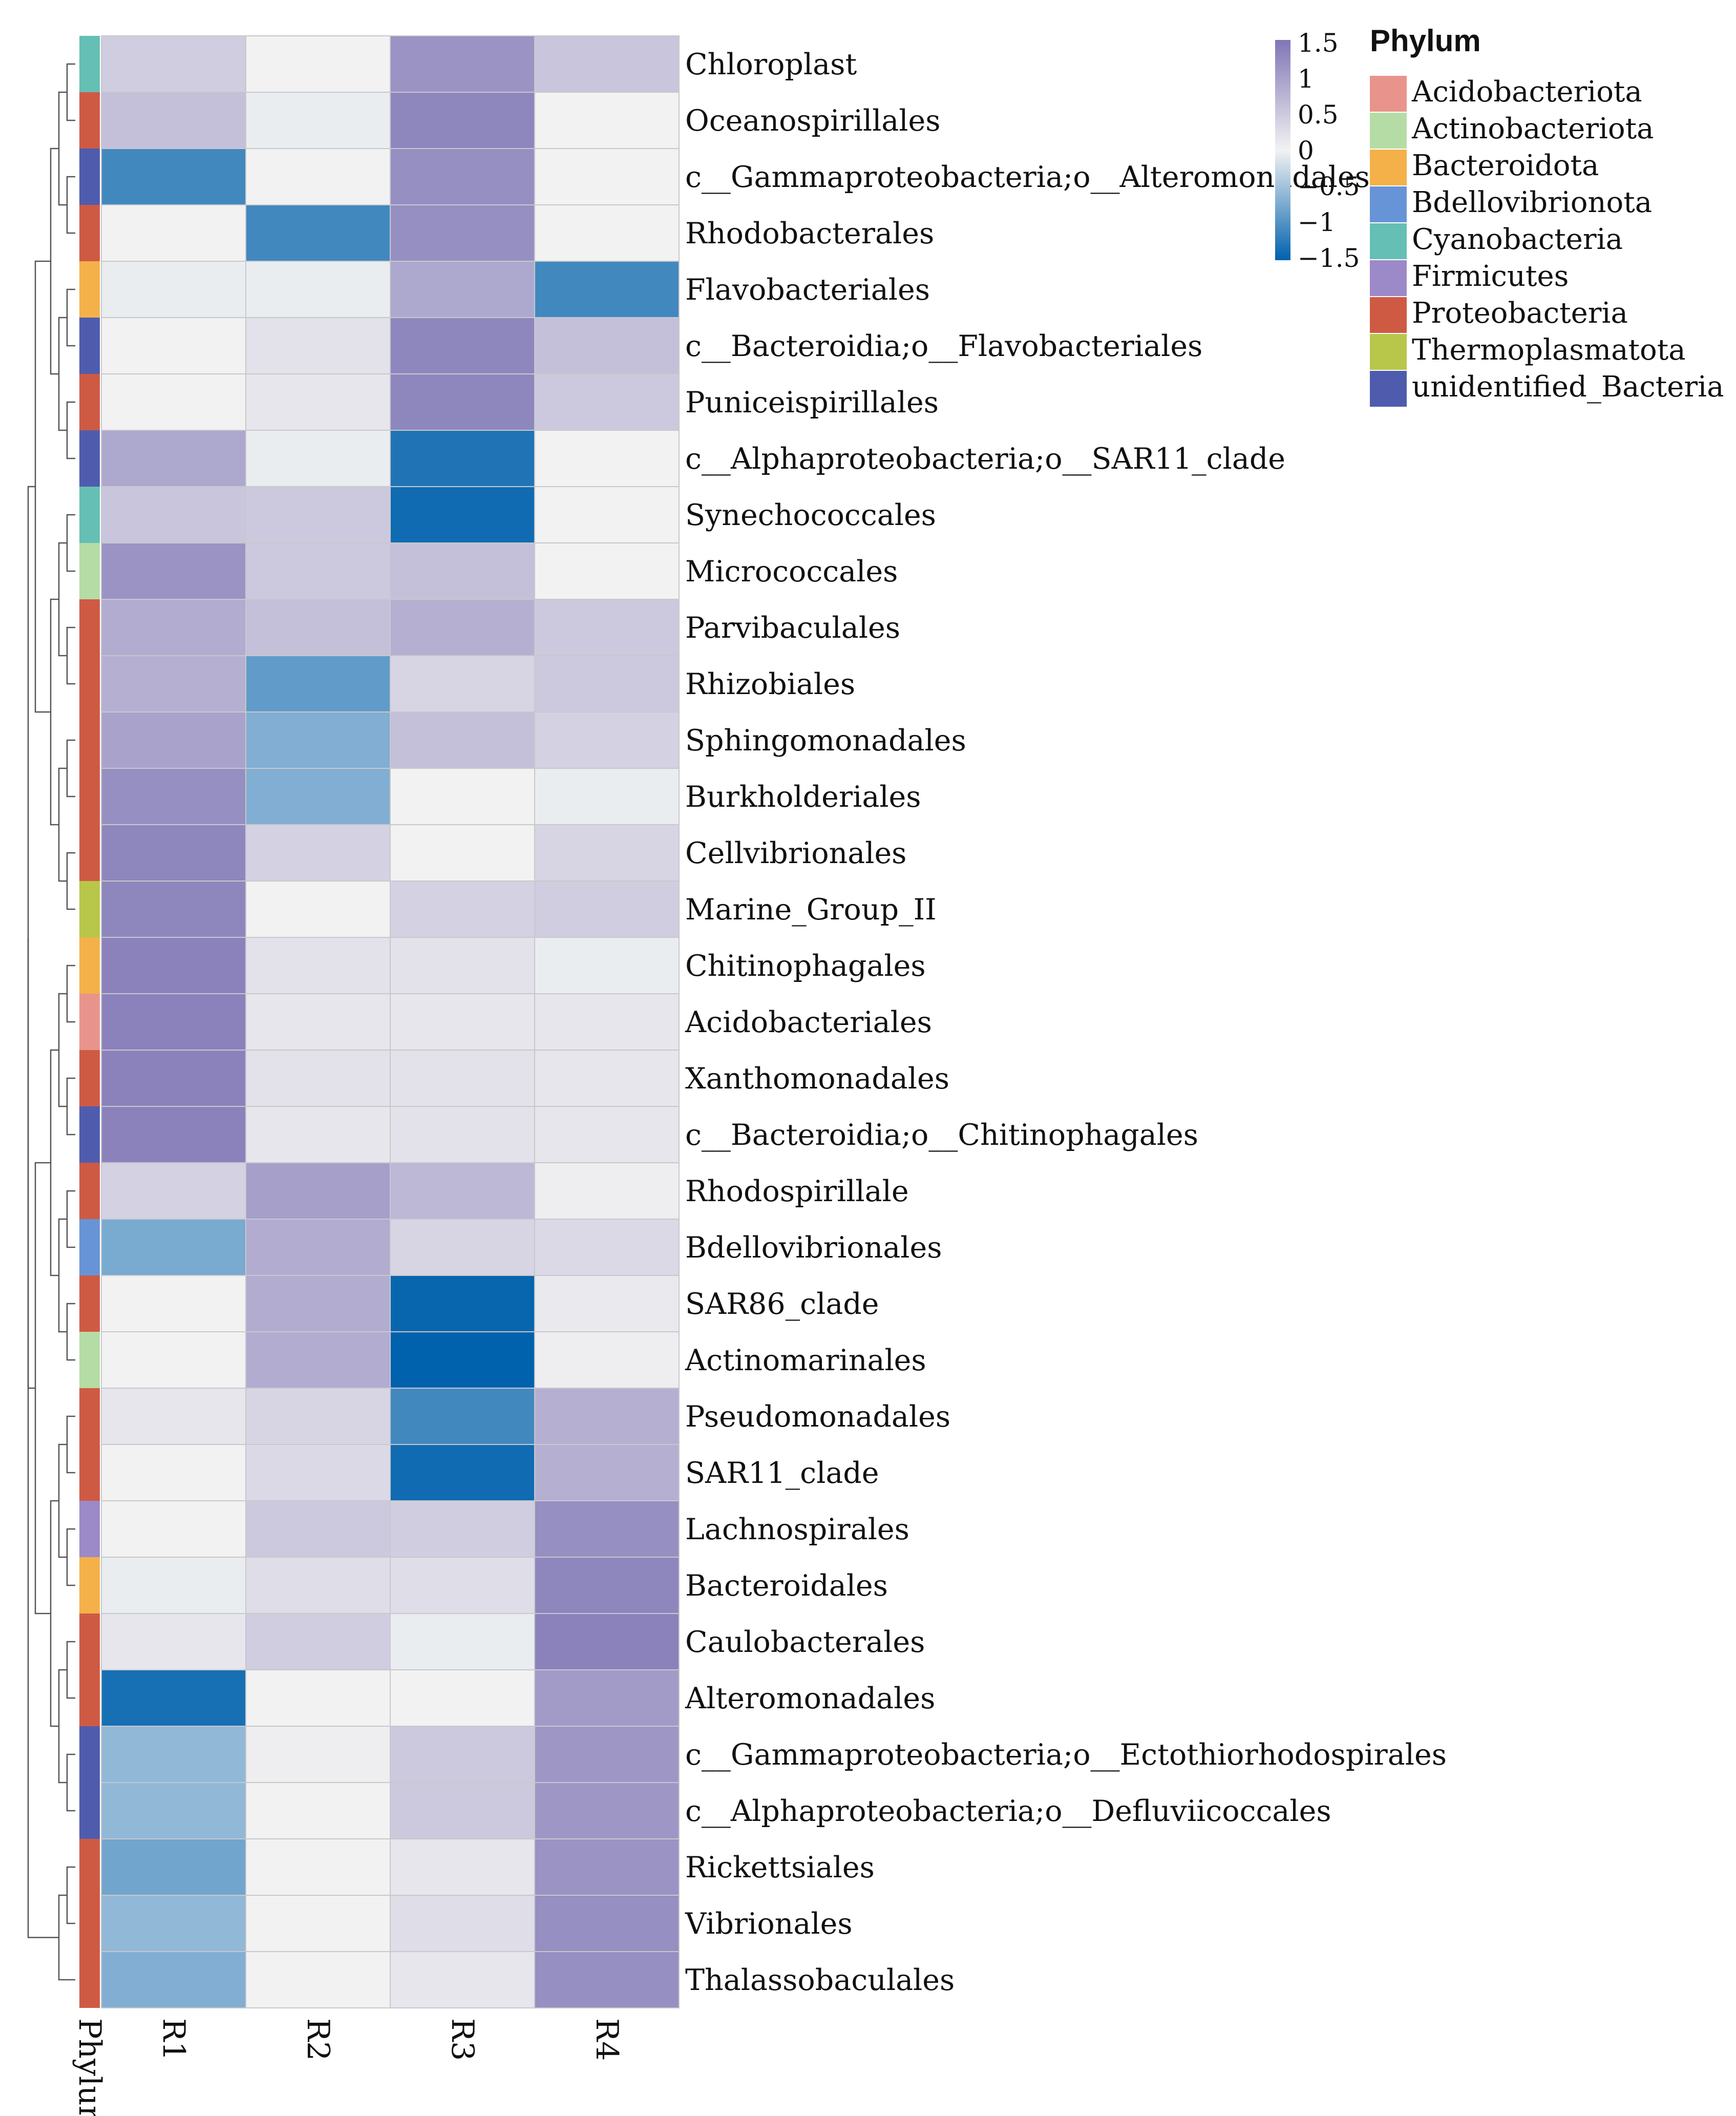  I want to click on row-label: Alteromonadales, so click(810, 1698).